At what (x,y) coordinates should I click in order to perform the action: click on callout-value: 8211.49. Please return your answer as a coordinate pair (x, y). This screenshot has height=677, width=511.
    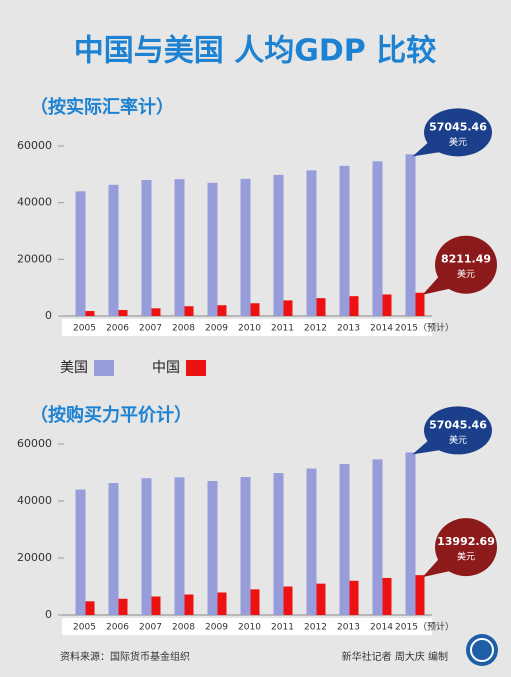
    Looking at the image, I should click on (466, 259).